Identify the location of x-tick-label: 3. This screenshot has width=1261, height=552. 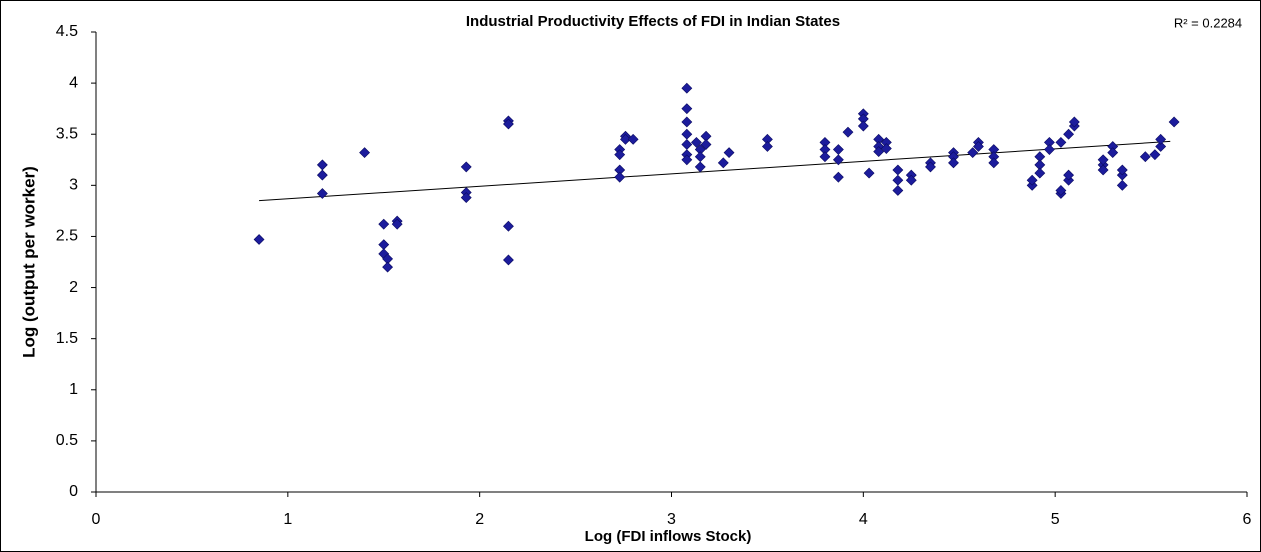
(671, 519).